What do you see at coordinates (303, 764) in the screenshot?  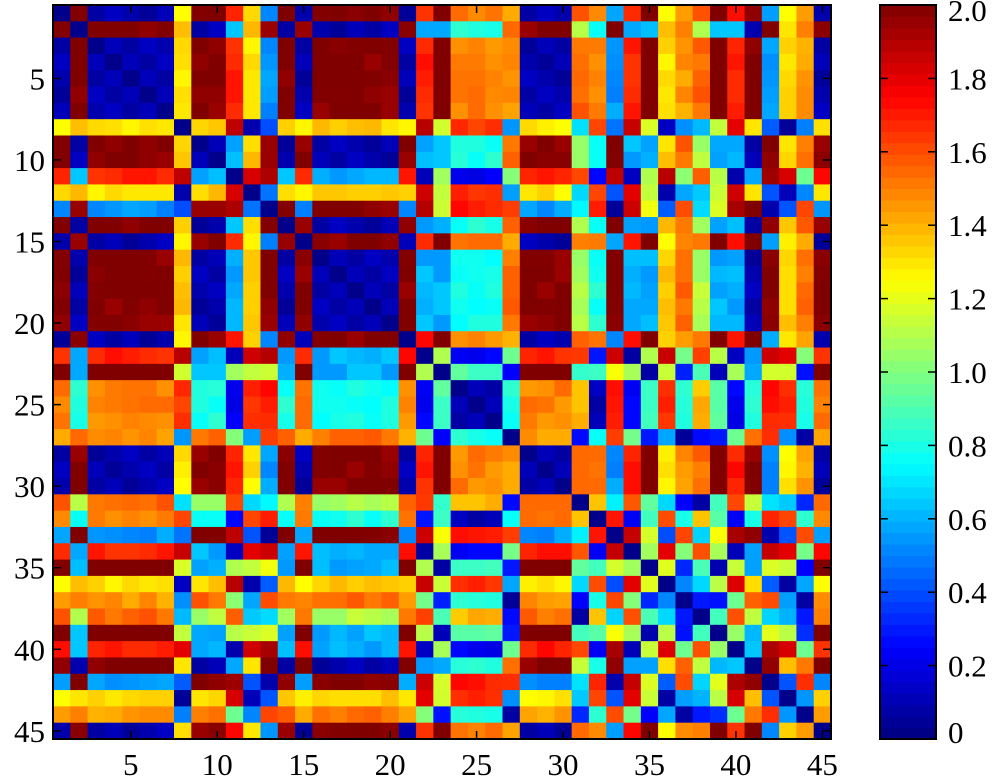 I see `x-tick-label: 15` at bounding box center [303, 764].